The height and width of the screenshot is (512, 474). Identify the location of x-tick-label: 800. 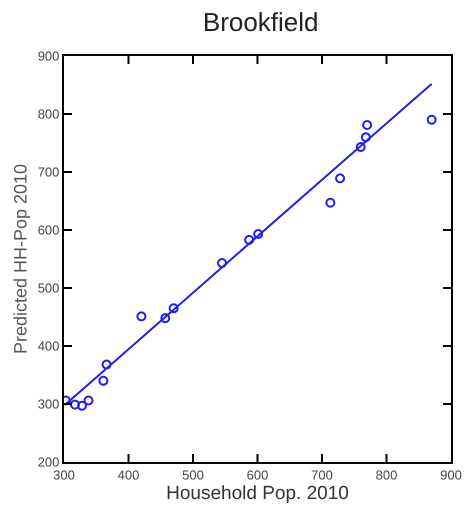
(387, 475).